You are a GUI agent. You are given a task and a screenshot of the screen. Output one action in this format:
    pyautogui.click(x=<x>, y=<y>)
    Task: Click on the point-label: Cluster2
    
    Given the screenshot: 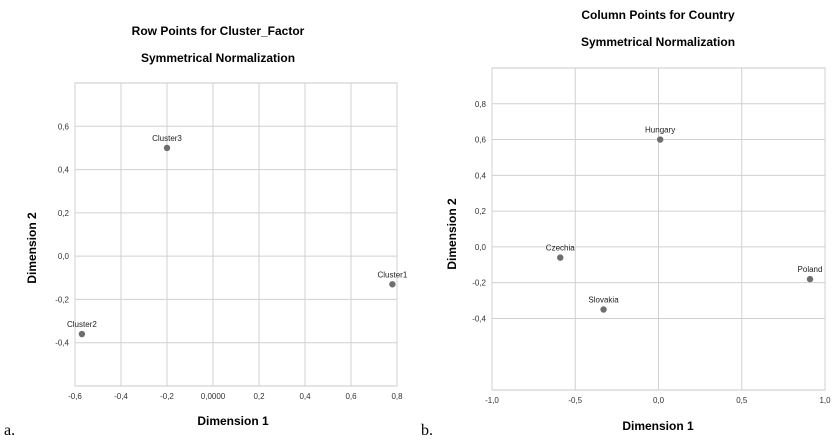 What is the action you would take?
    pyautogui.click(x=82, y=324)
    